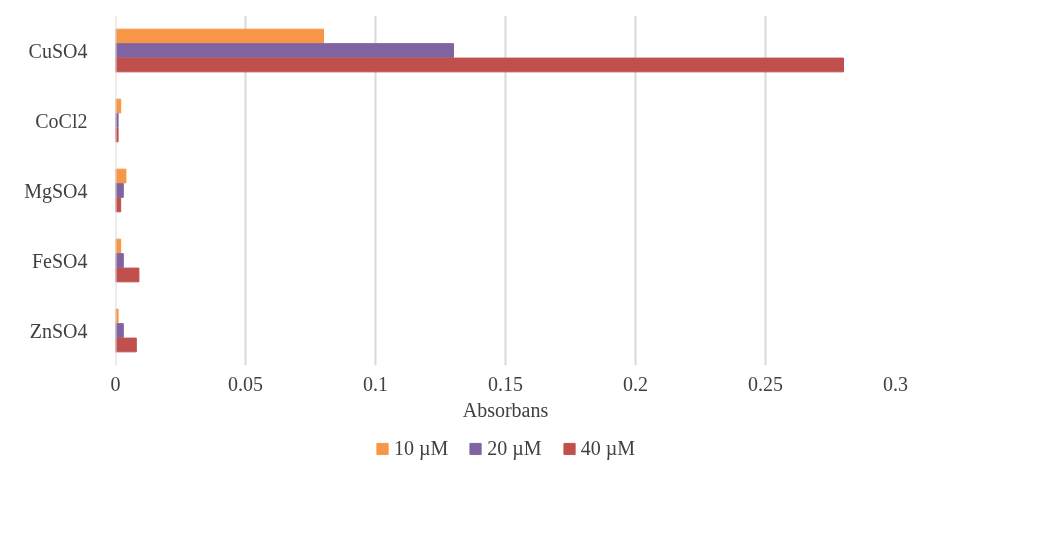 Image resolution: width=1046 pixels, height=538 pixels. I want to click on x-tick-label: 0.1, so click(375, 383).